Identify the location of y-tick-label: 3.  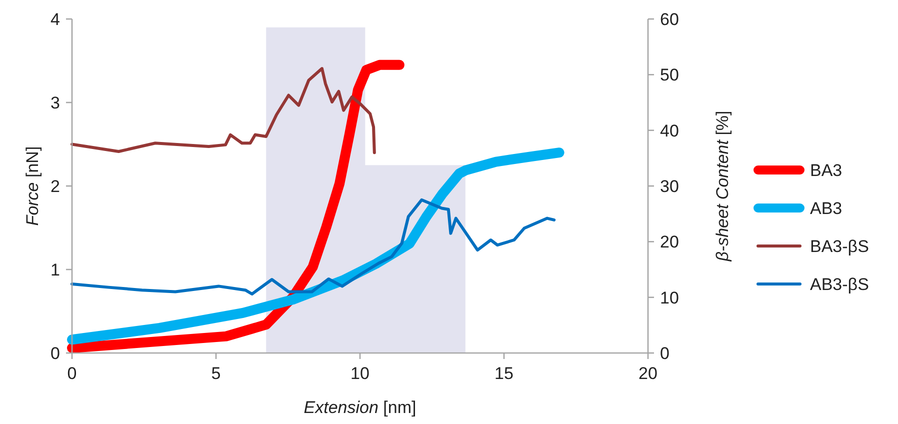
(55, 103).